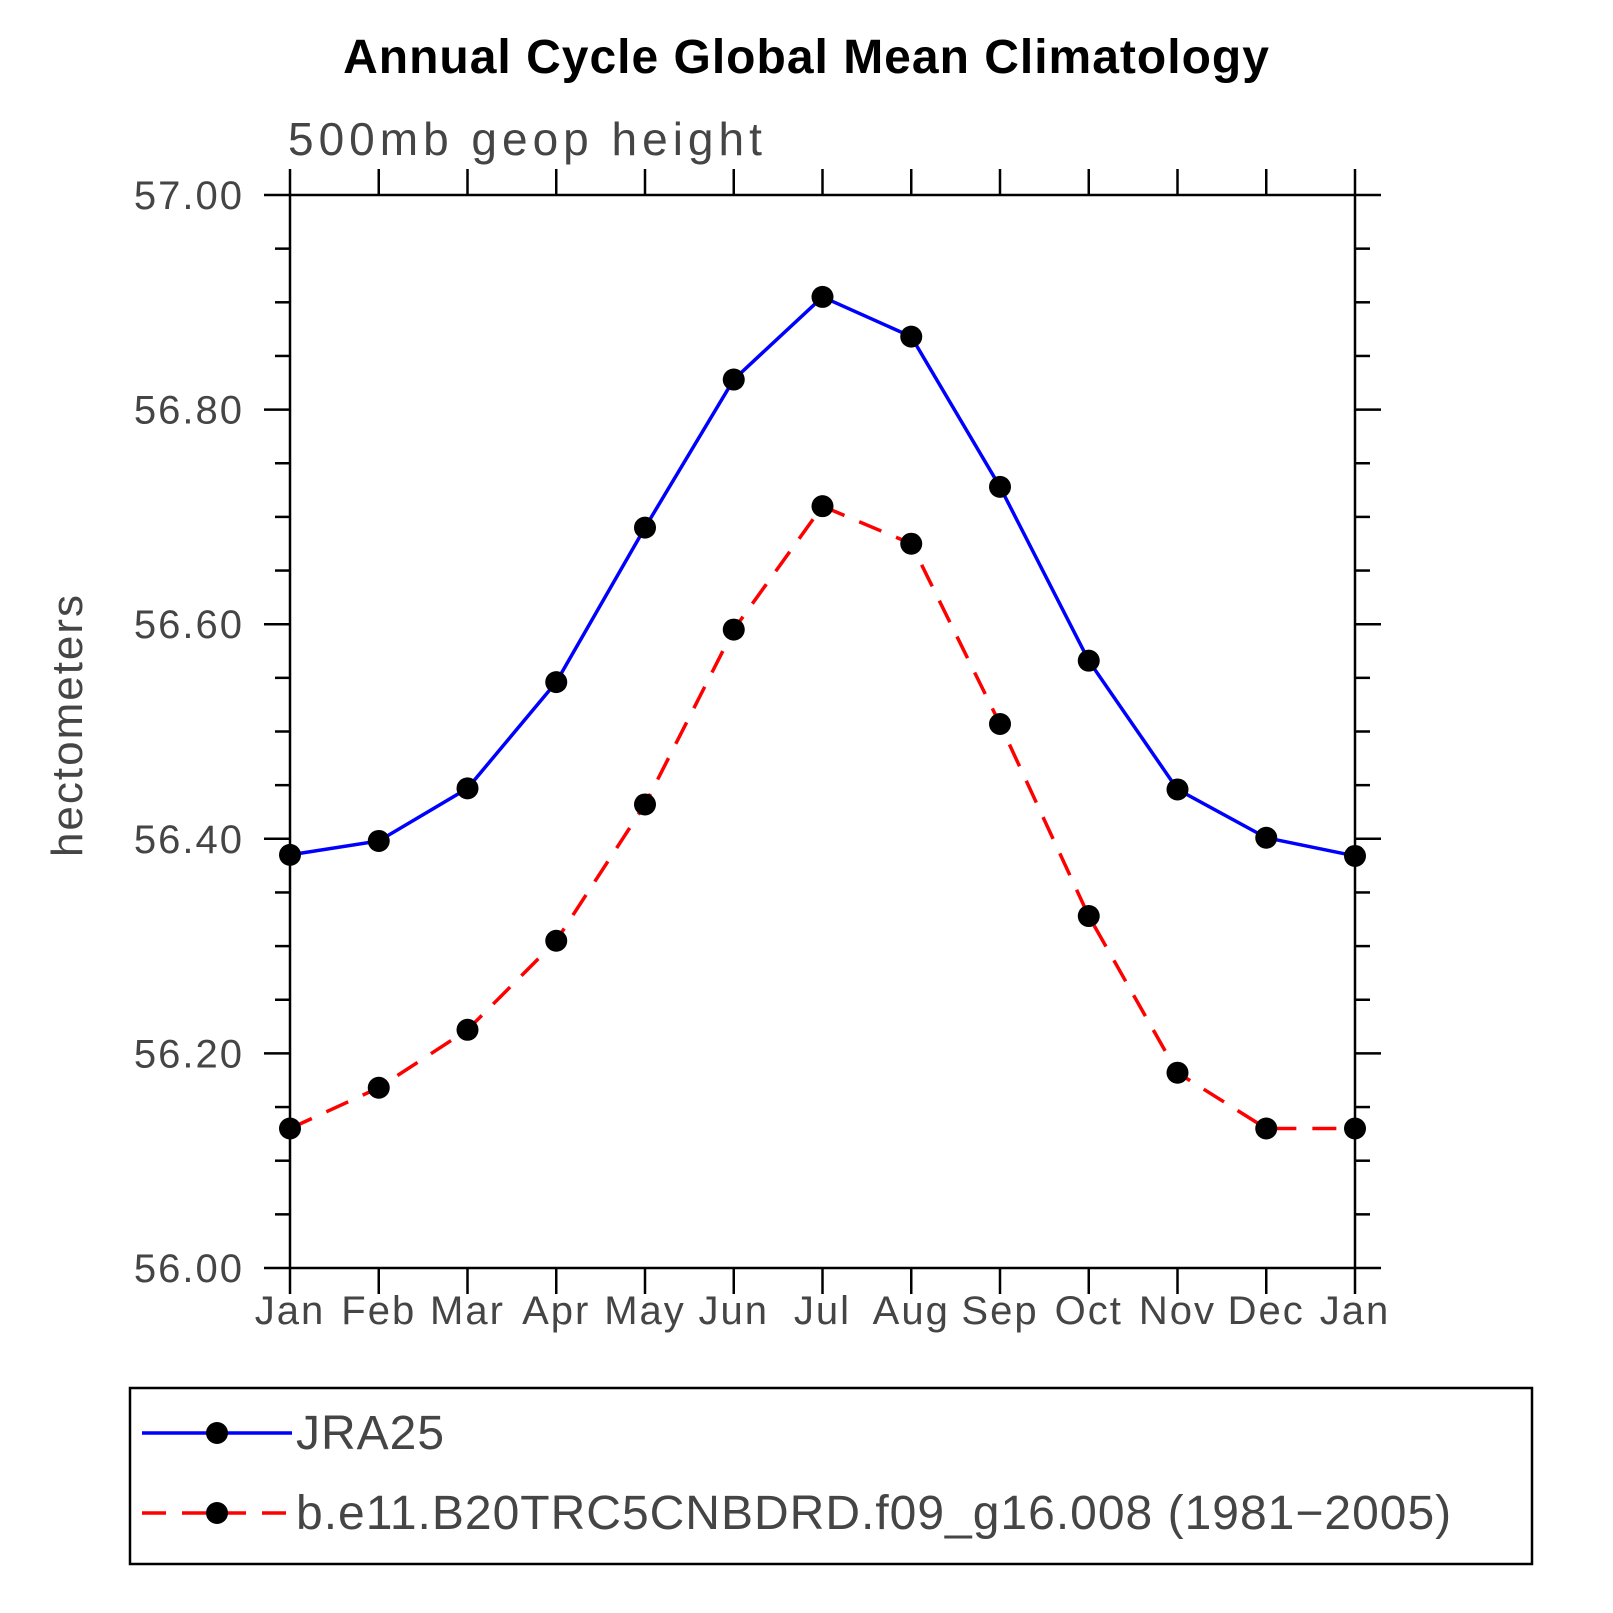 Image resolution: width=1613 pixels, height=1613 pixels. I want to click on y-tick-label: 56.60, so click(189, 625).